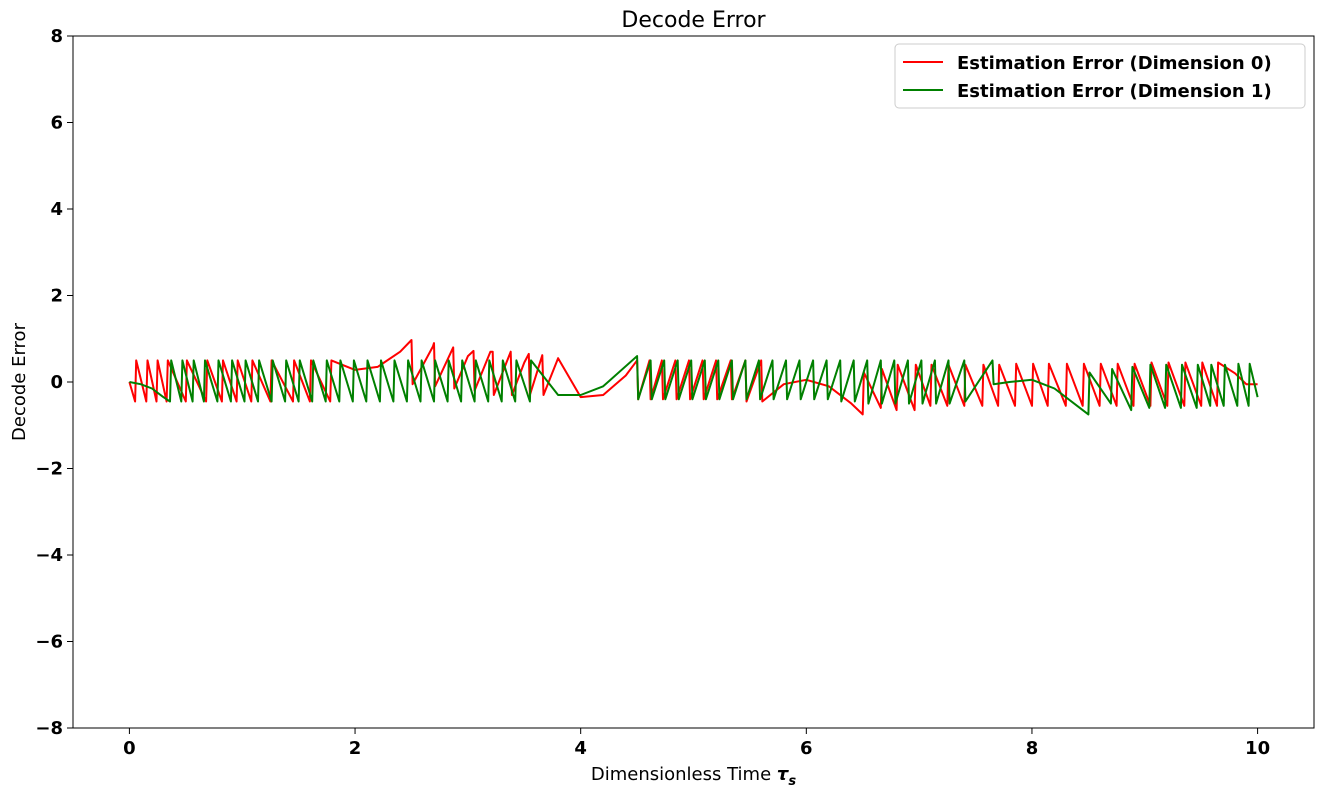 The height and width of the screenshot is (795, 1324). I want to click on x-axis-label-symbol: τ, so click(783, 774).